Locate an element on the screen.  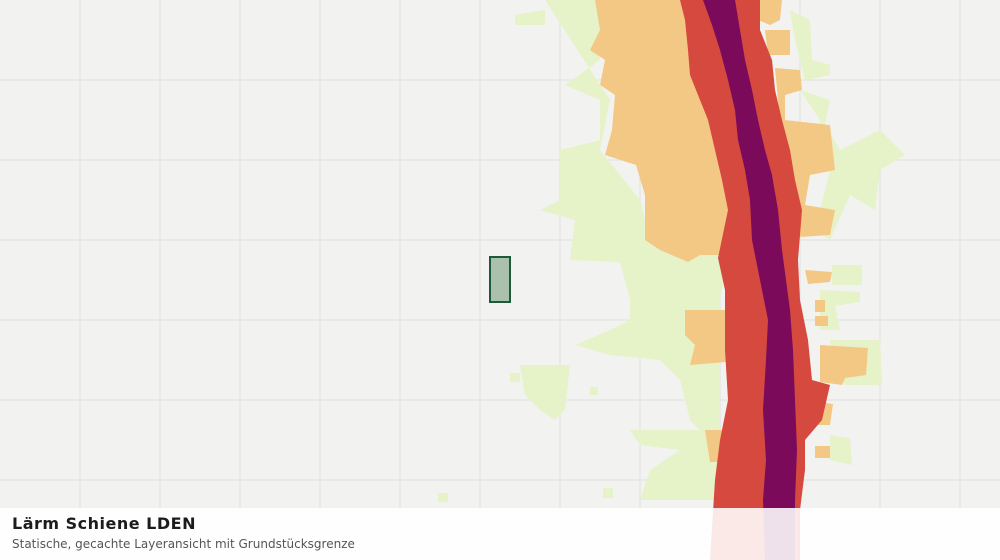
noise-zone-very-high is located at coordinates (750, 280).